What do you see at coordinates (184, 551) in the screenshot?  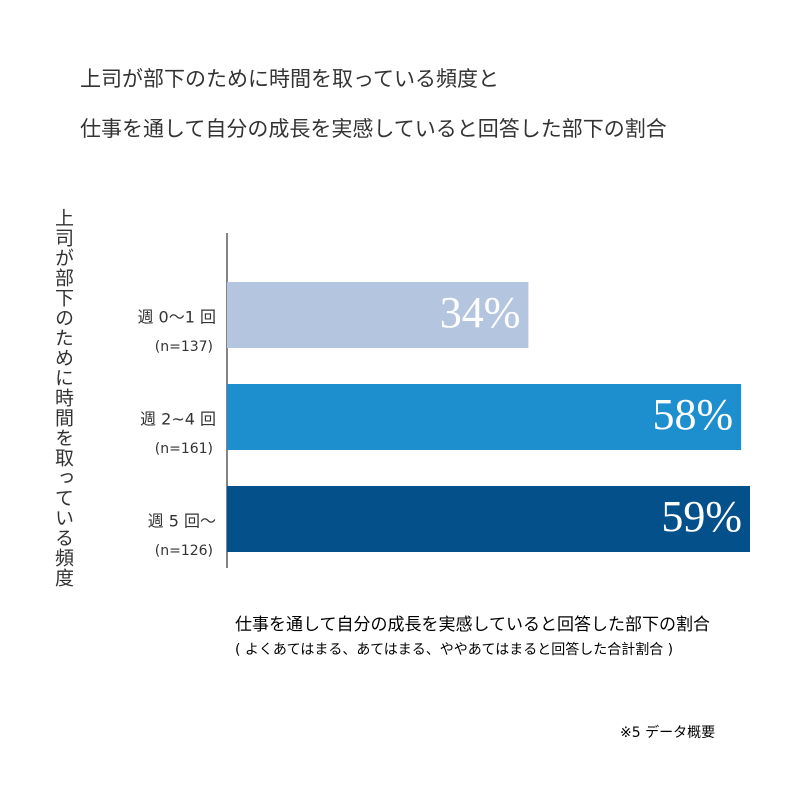 I see `category-note: (n=126)` at bounding box center [184, 551].